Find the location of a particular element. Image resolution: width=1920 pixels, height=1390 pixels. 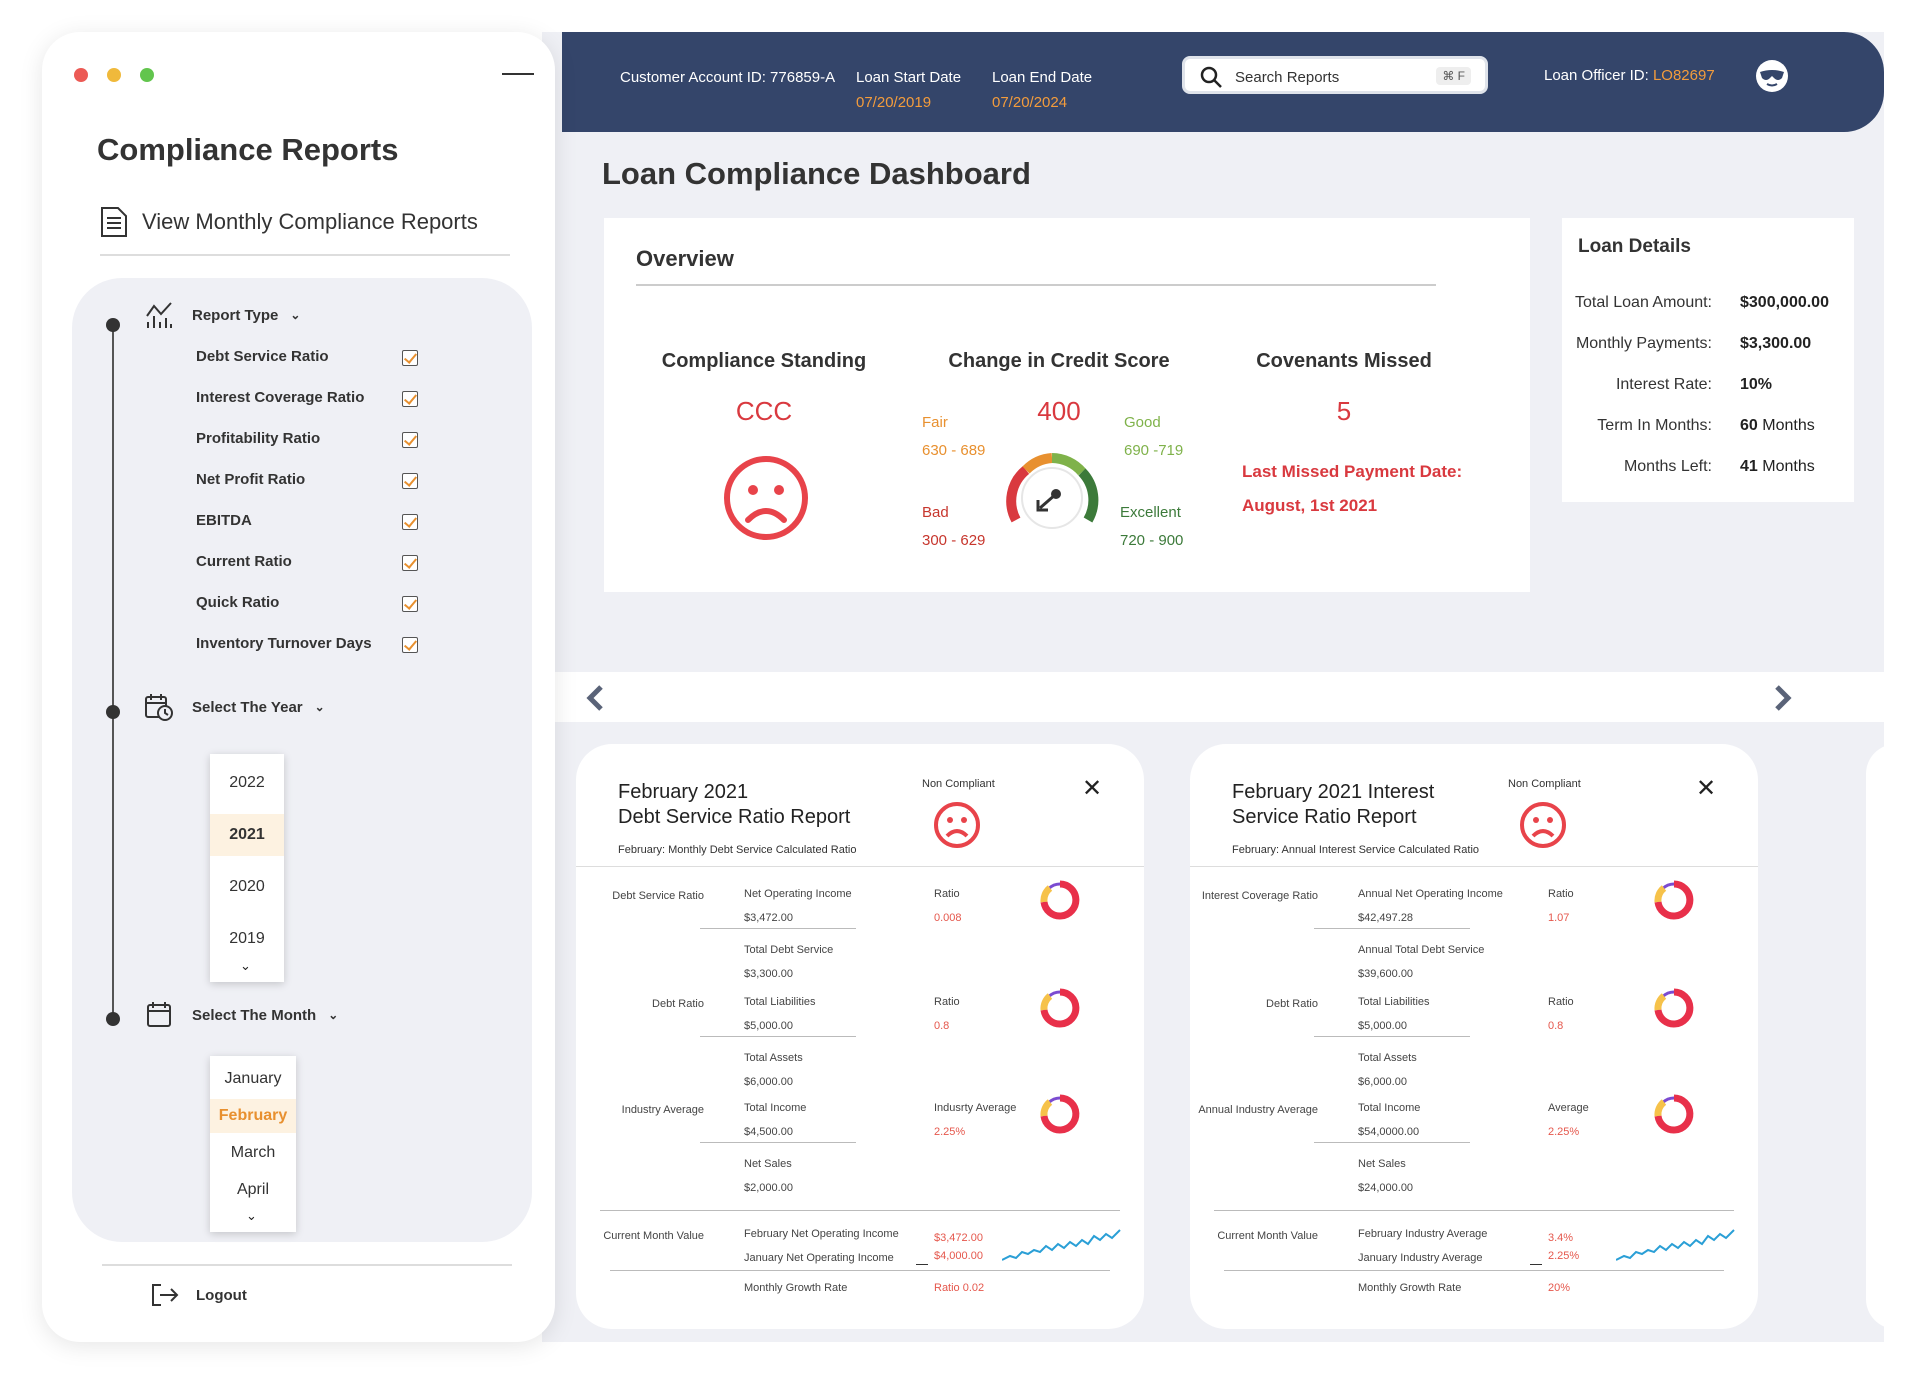

loan-detail-unit: Months is located at coordinates (1786, 425).